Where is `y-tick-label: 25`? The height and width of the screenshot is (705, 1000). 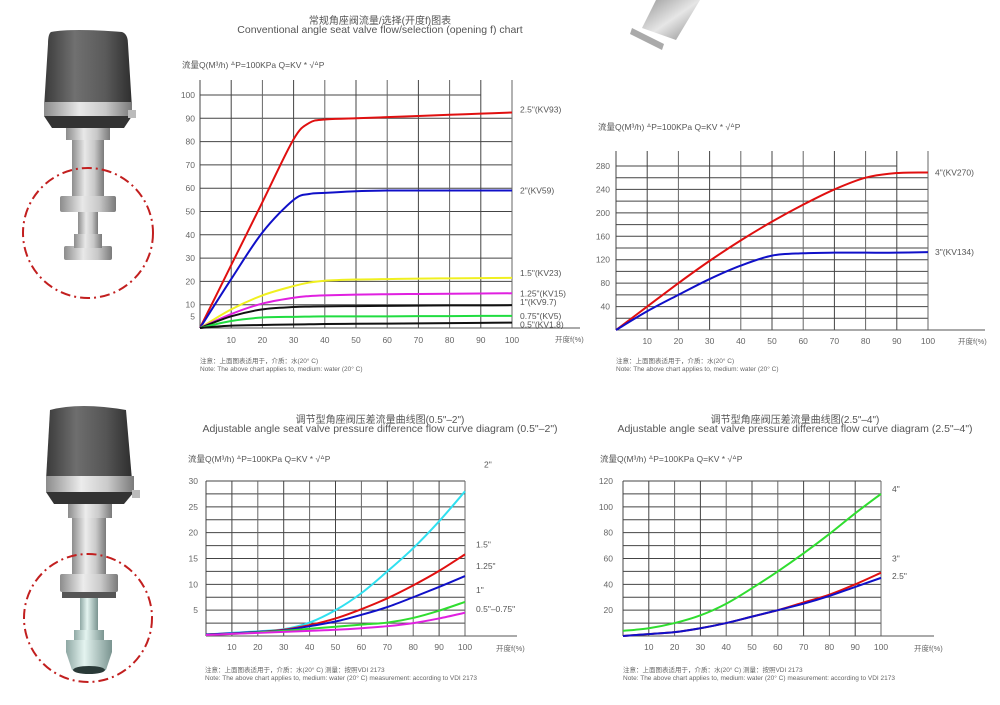
y-tick-label: 25 is located at coordinates (194, 507).